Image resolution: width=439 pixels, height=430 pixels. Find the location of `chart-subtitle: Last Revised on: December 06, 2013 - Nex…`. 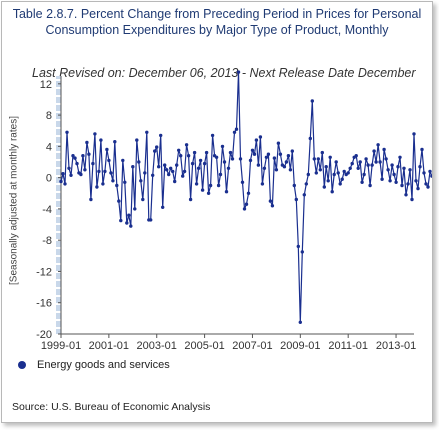

chart-subtitle: Last Revised on: December 06, 2013 - Nex… is located at coordinates (224, 73).